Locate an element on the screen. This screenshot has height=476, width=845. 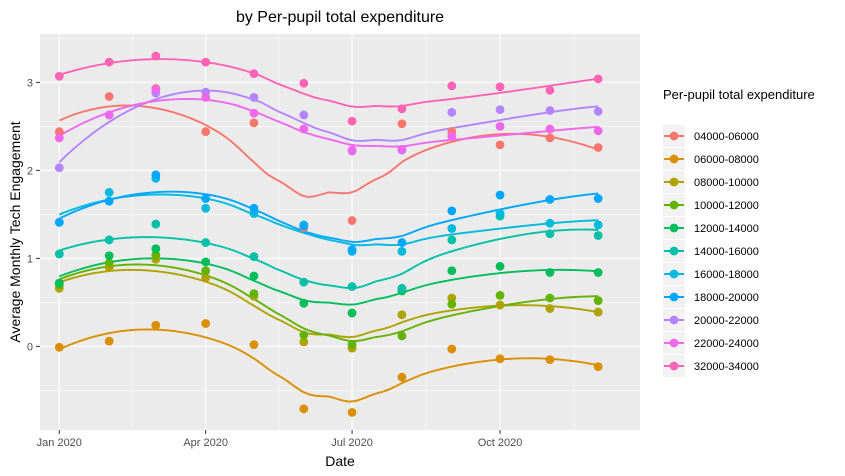
legend-item: 18000-20000 is located at coordinates (711, 297).